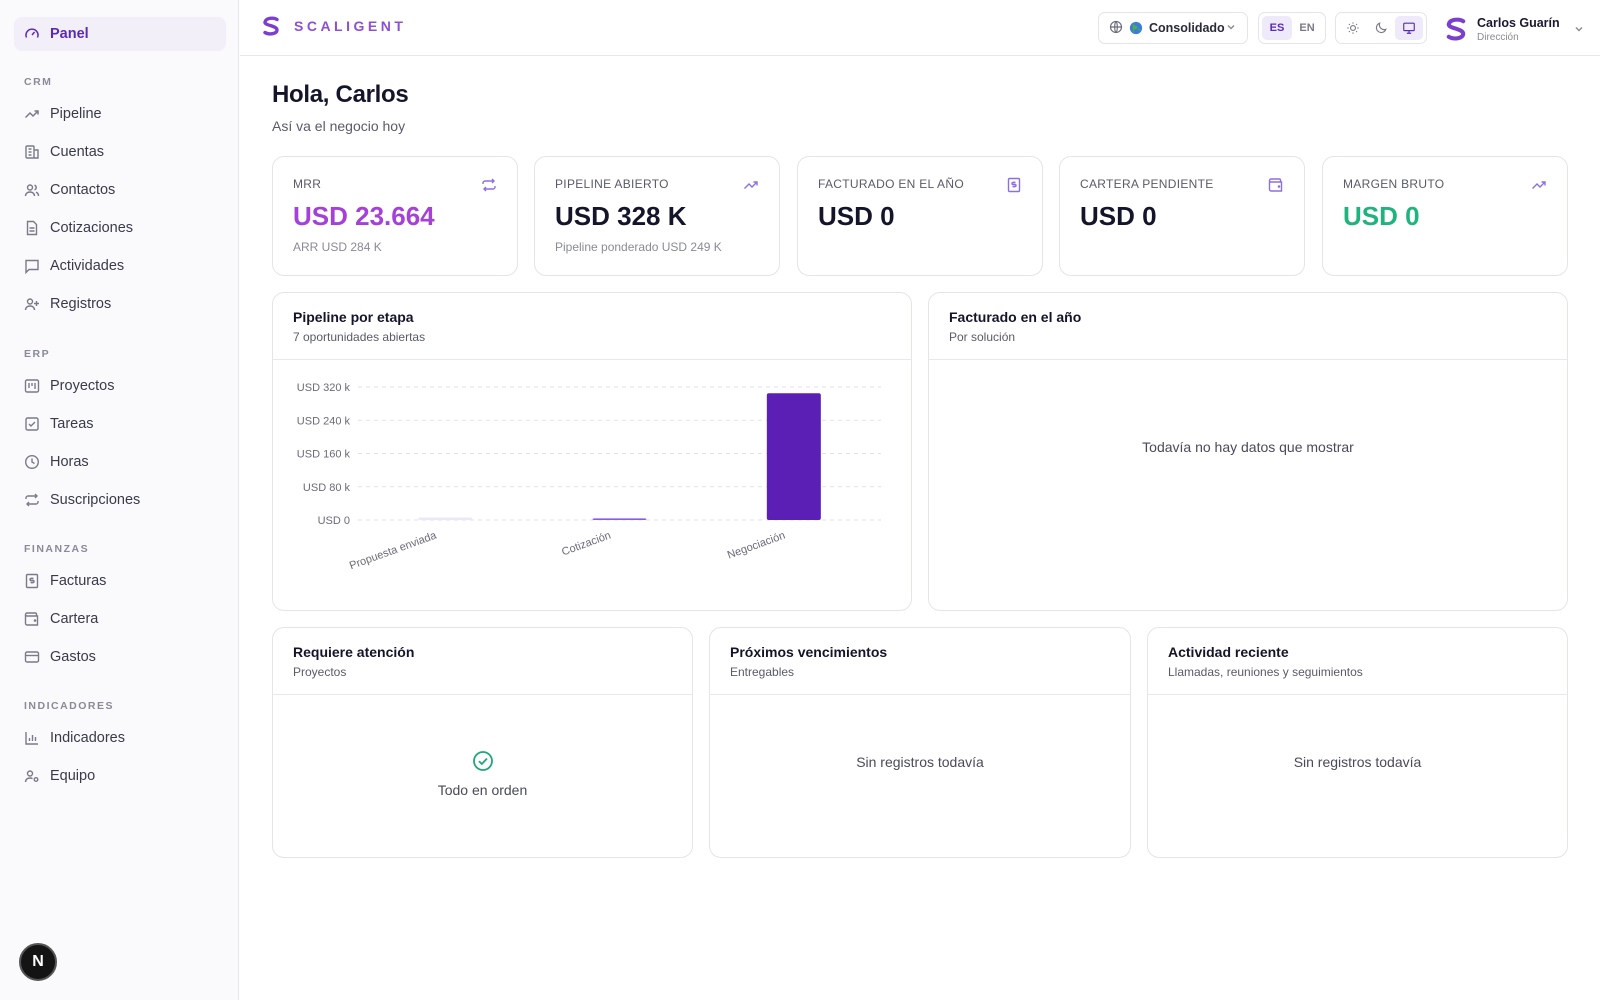 The height and width of the screenshot is (1000, 1600). I want to click on sidebar-item-label: Tareas, so click(72, 424).